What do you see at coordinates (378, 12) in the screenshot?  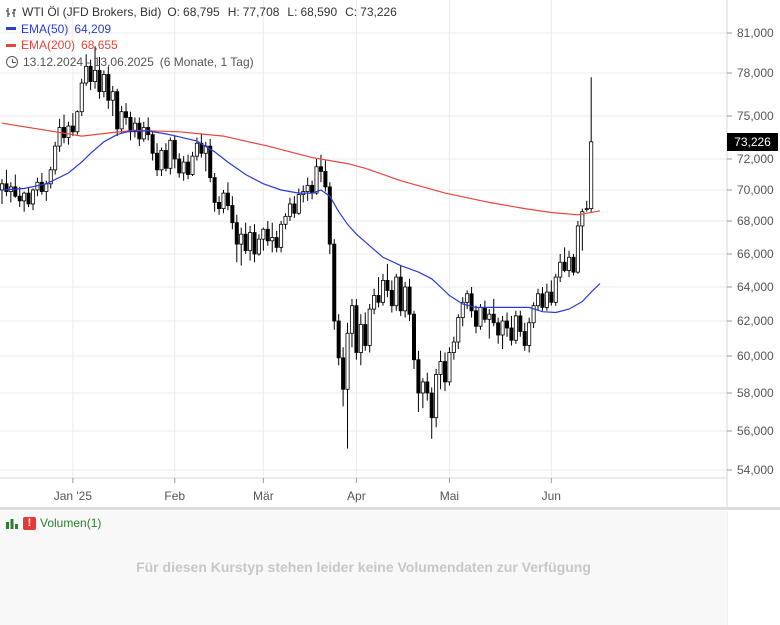 I see `close-value: 73,226` at bounding box center [378, 12].